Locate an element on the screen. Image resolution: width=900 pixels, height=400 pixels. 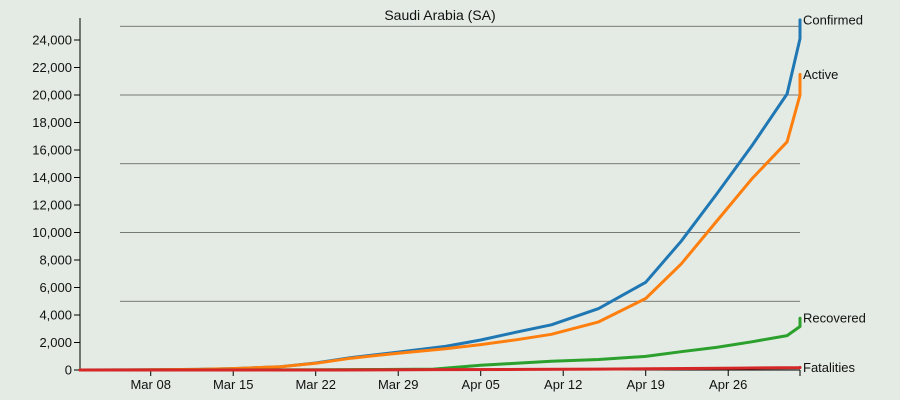
x-tick-label: Apr 05 is located at coordinates (481, 384).